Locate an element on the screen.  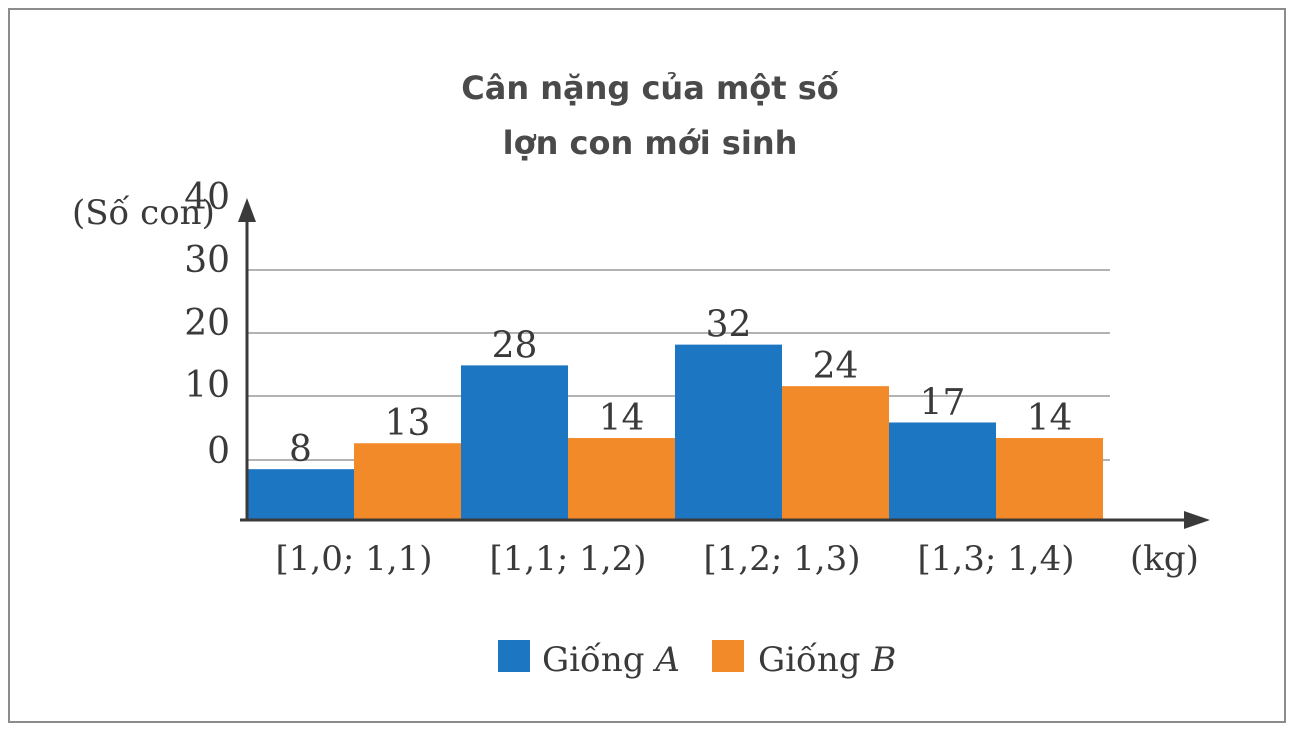
legend-label-series-a-base: Giống is located at coordinates (598, 660).